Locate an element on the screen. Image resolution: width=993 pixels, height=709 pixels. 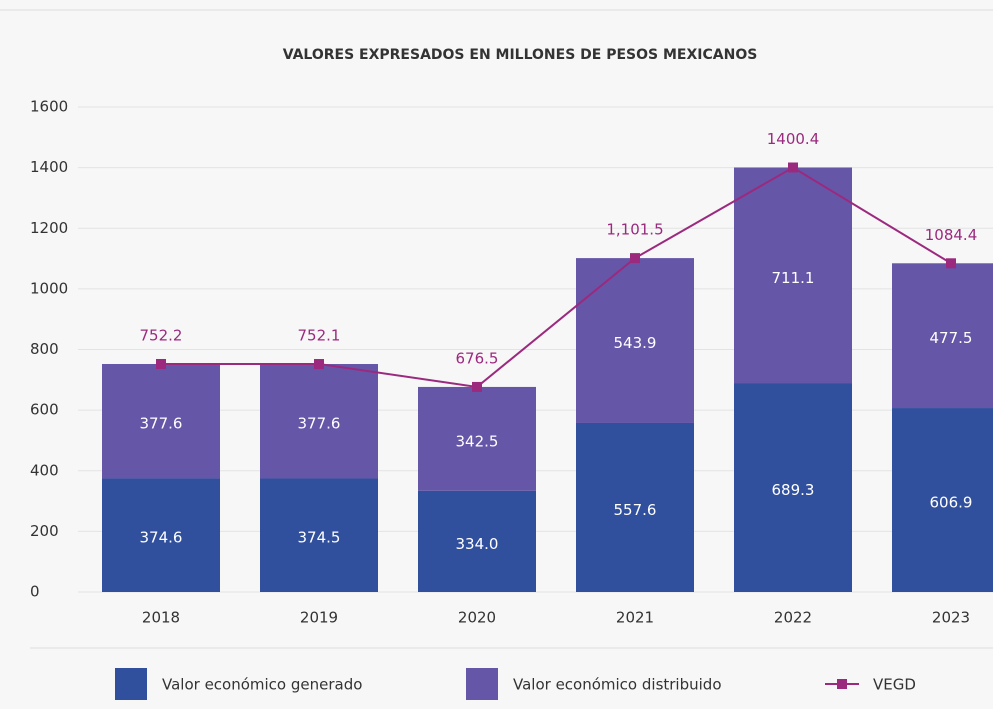
bar-label: 689.3 is located at coordinates (793, 490).